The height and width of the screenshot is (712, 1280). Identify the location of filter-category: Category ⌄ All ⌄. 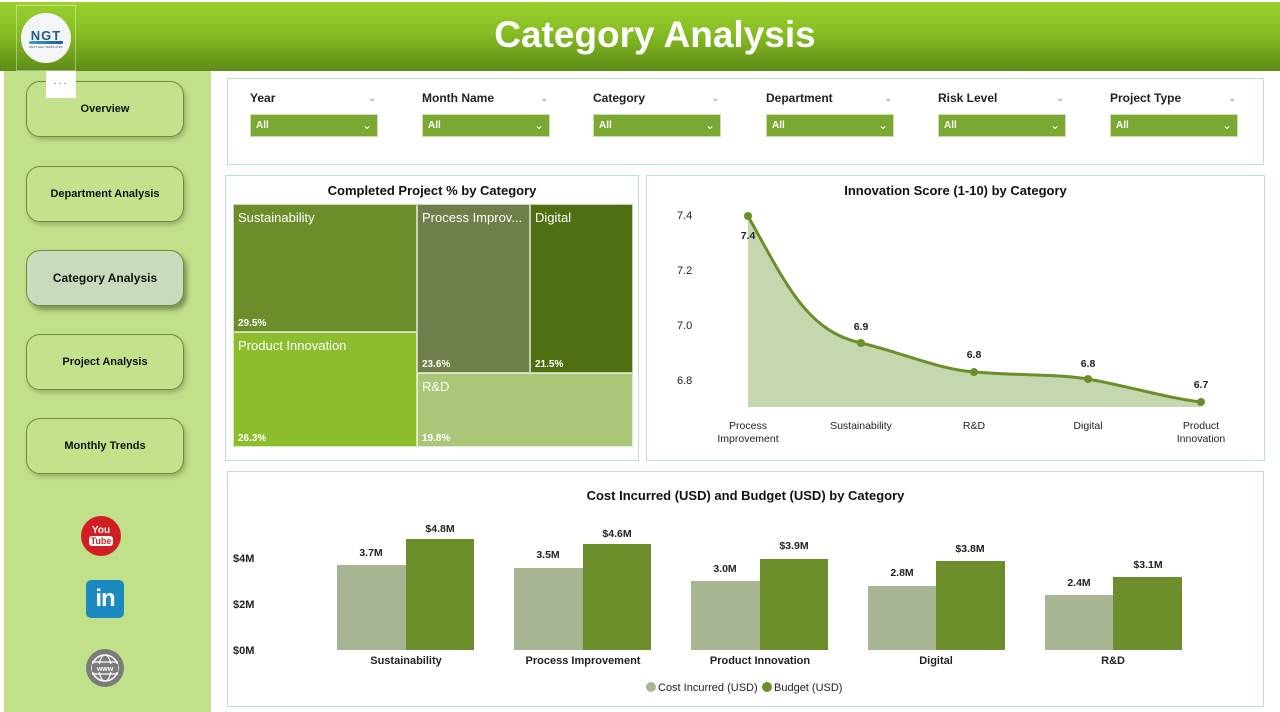
(657, 113).